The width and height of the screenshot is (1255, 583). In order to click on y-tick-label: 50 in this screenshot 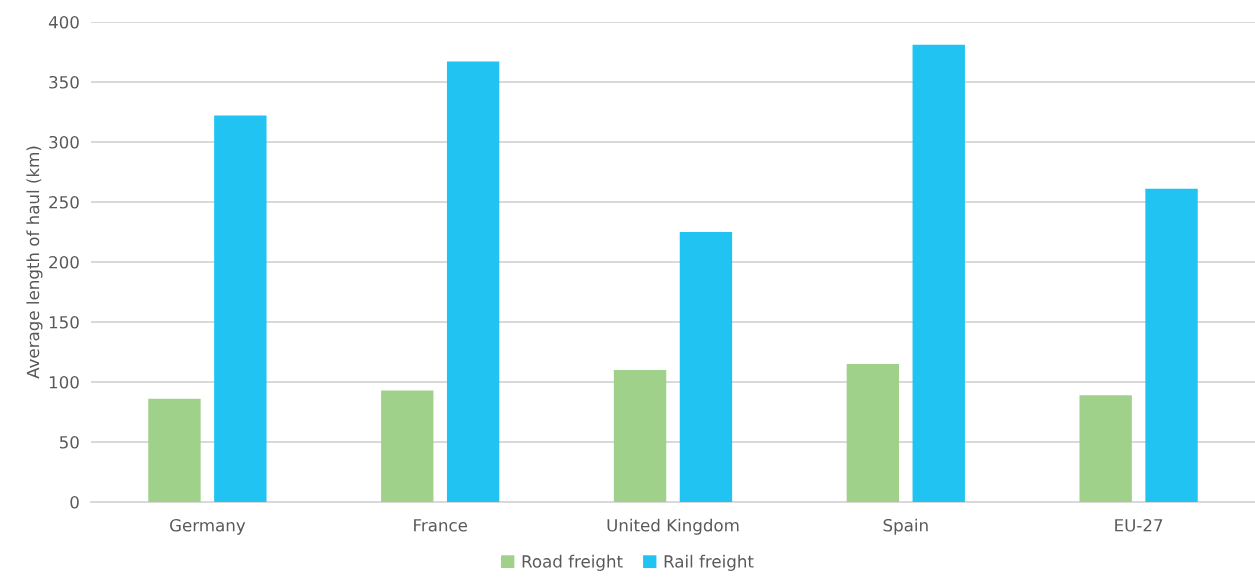, I will do `click(69, 442)`.